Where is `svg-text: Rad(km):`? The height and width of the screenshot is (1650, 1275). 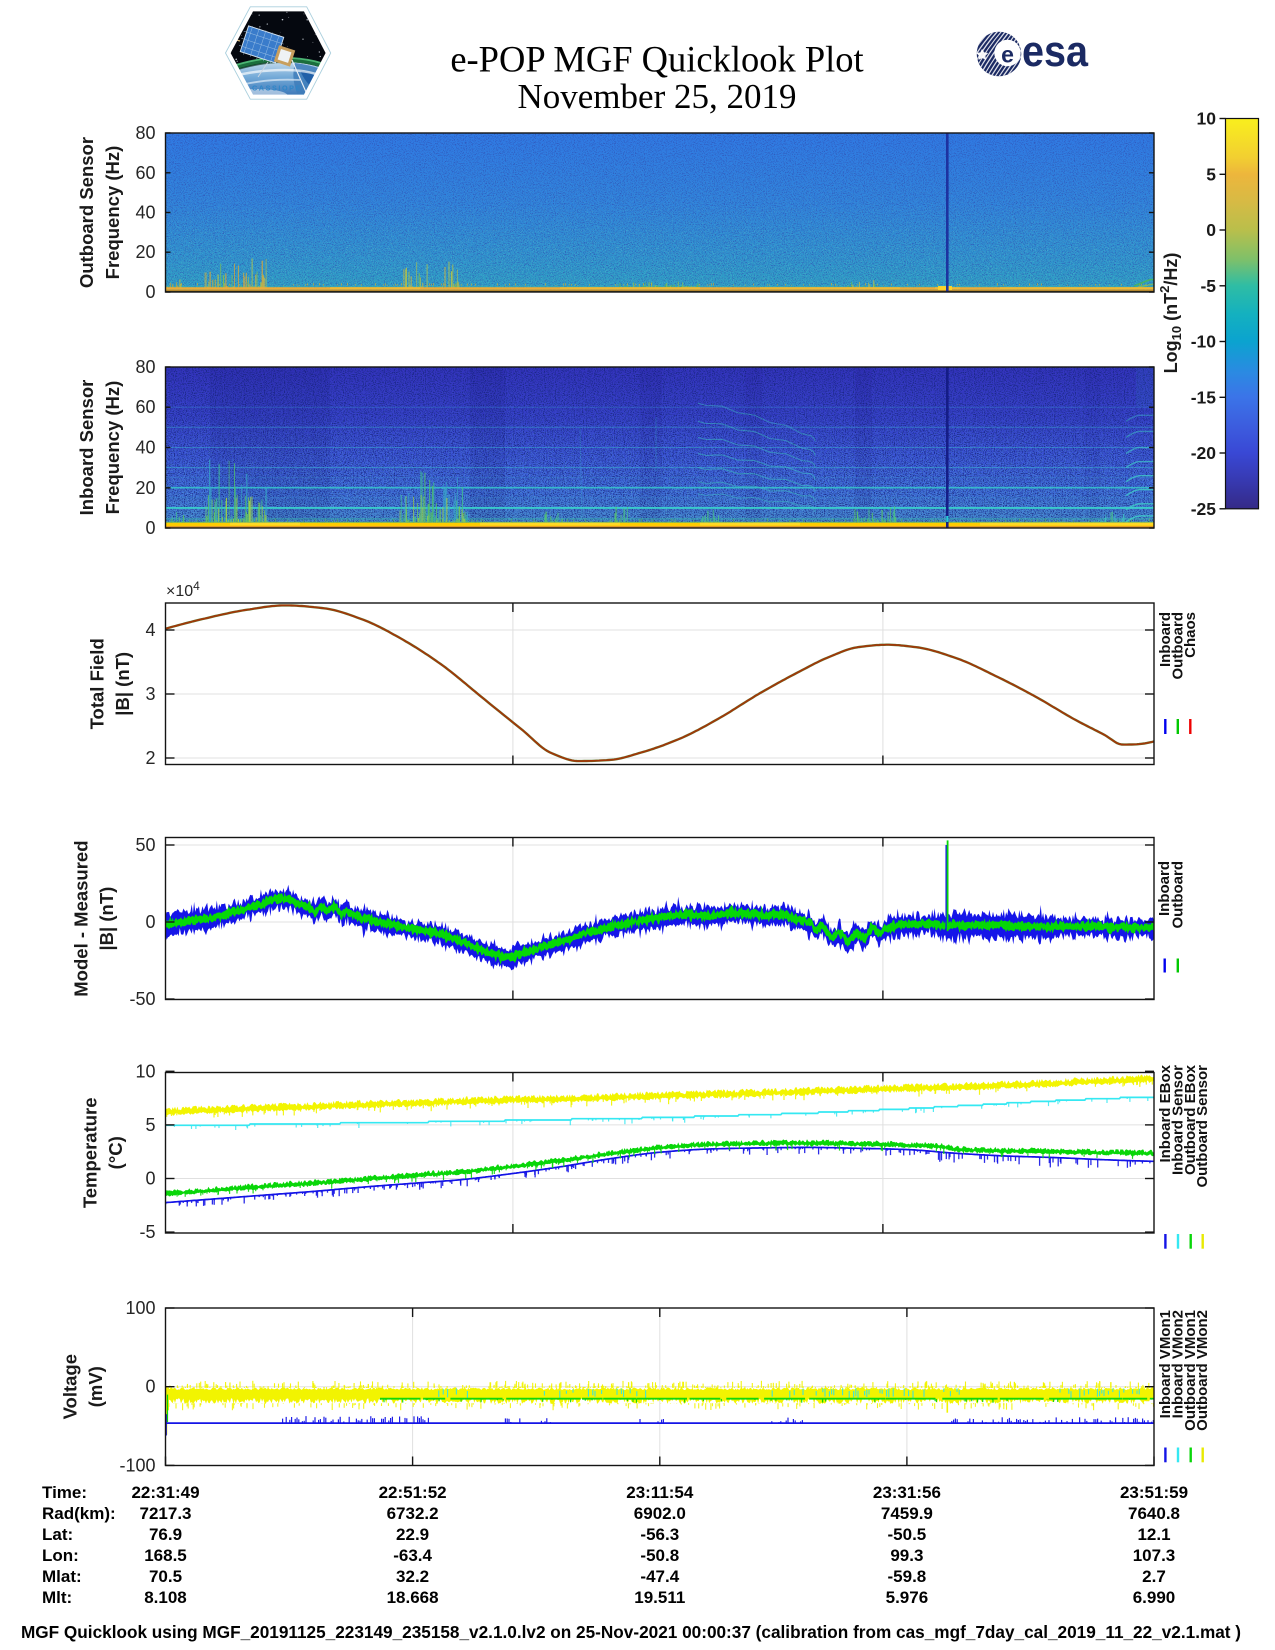
svg-text: Rad(km): is located at coordinates (79, 1513).